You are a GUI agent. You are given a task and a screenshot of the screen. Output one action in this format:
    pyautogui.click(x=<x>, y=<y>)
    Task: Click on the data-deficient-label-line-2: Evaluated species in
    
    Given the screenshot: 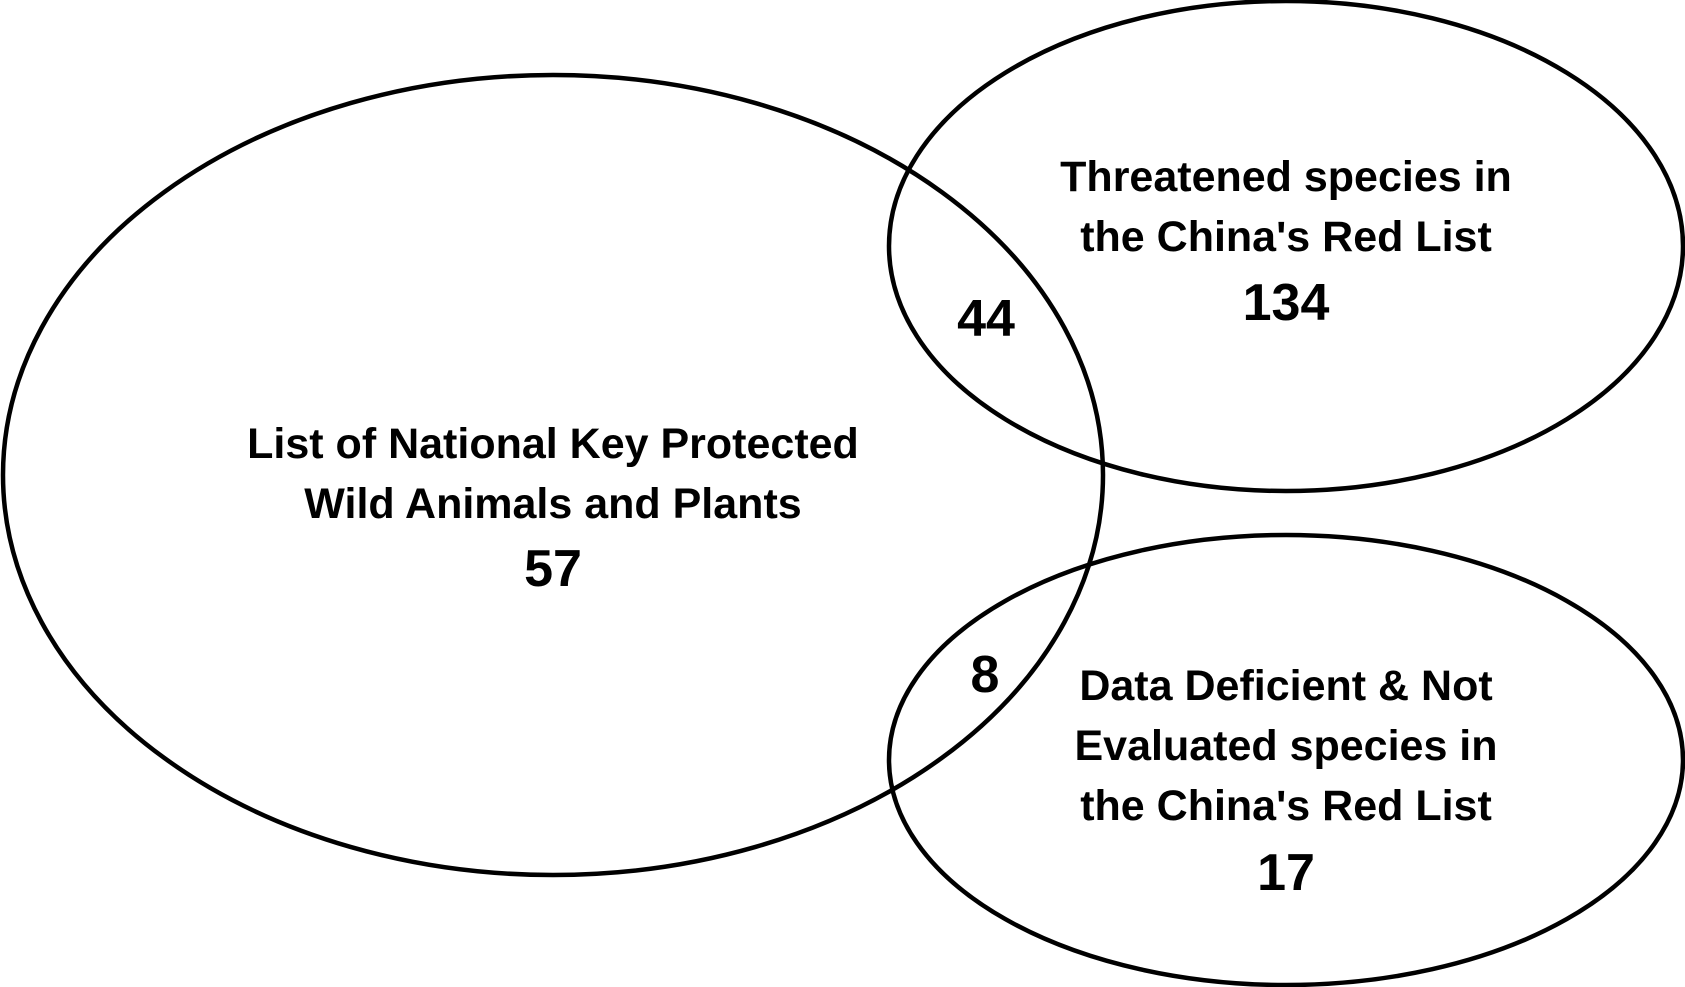 What is the action you would take?
    pyautogui.click(x=1285, y=746)
    